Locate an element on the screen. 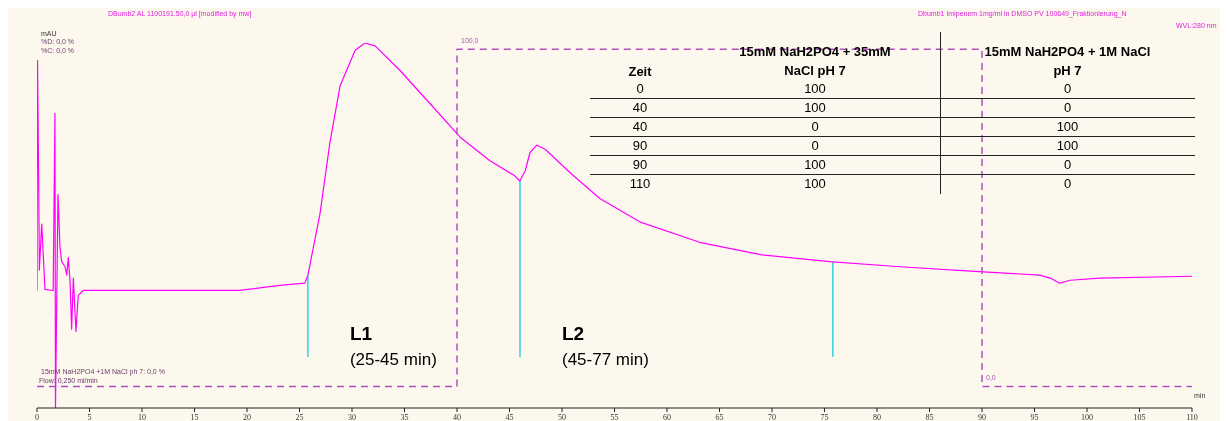 The height and width of the screenshot is (421, 1228). ref-line-label: L2 (45-77 min) is located at coordinates (605, 346).